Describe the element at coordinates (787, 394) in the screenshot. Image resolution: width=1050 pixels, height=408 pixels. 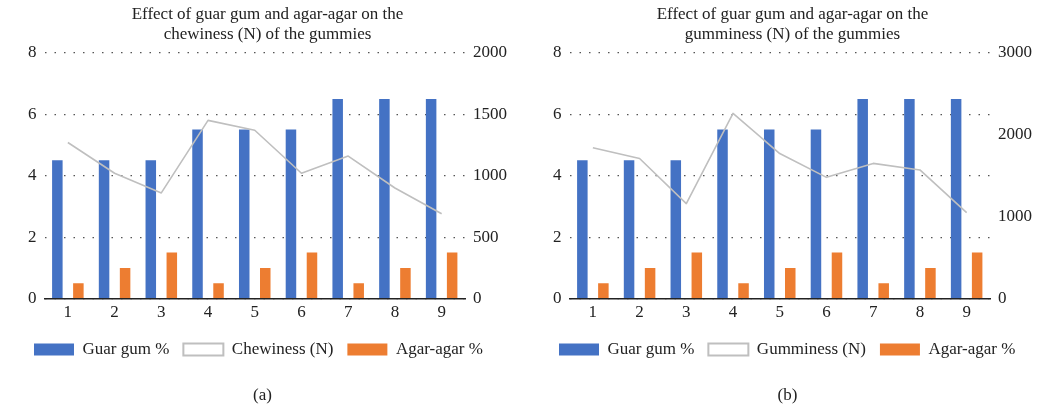
I see `text: (b)` at that location.